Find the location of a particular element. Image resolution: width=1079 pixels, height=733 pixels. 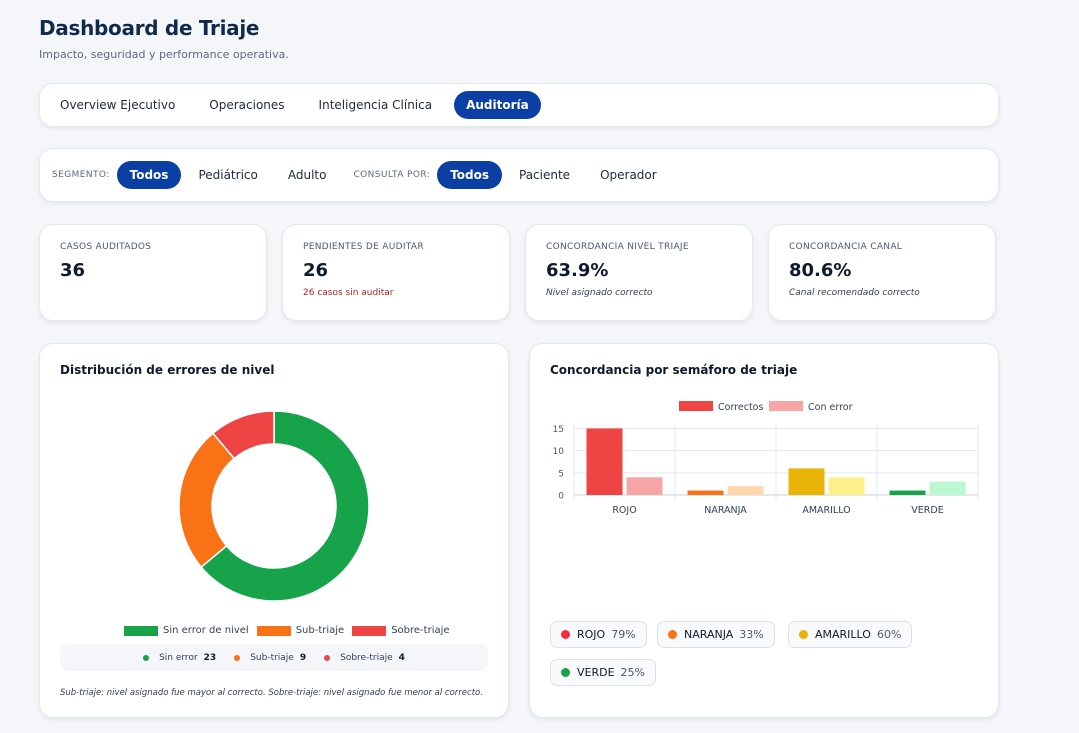

bar-verde-correctos is located at coordinates (907, 492).